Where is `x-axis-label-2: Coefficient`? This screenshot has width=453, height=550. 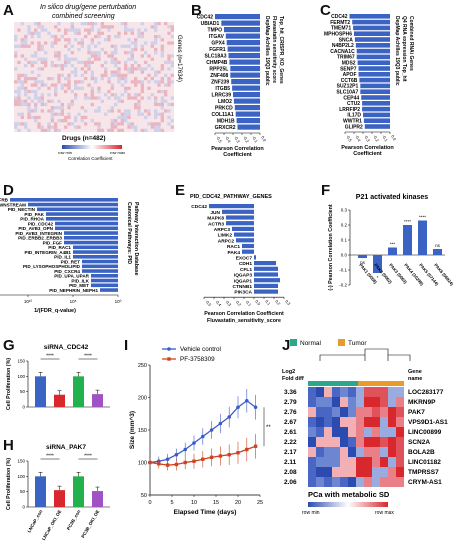 x-axis-label-2: Coefficient is located at coordinates (237, 155).